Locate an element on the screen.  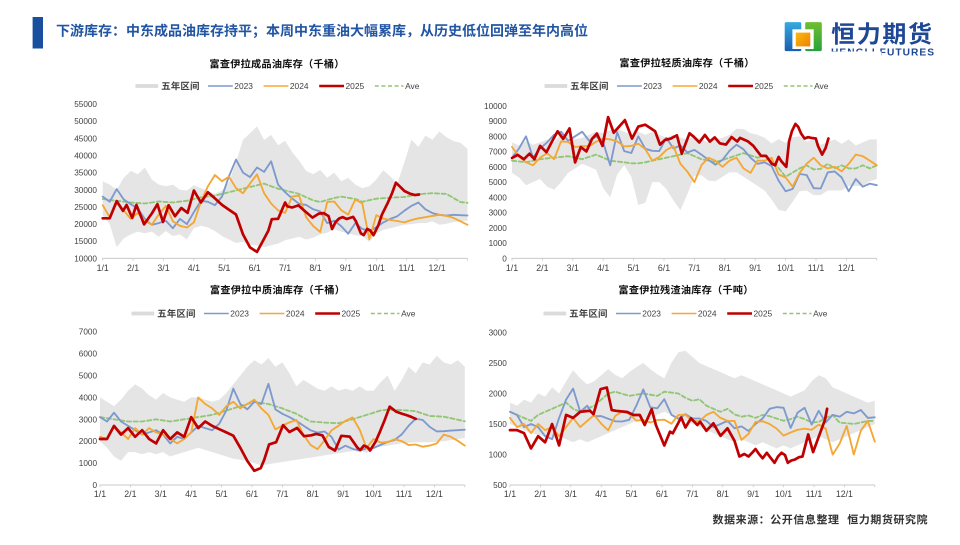
svg-text: 25000 is located at coordinates (85, 207).